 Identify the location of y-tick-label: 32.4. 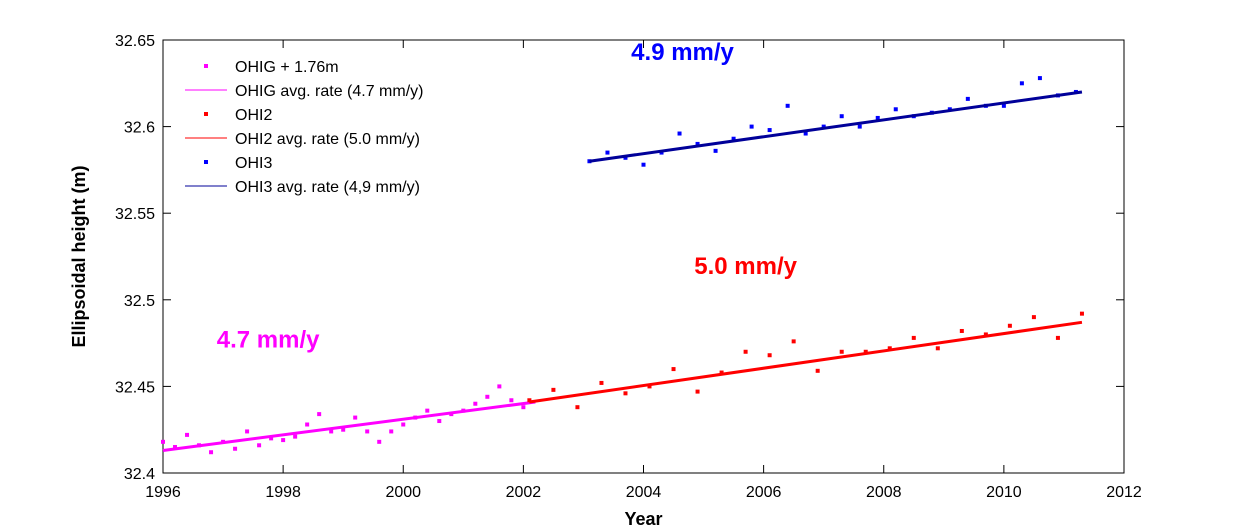
(139, 474).